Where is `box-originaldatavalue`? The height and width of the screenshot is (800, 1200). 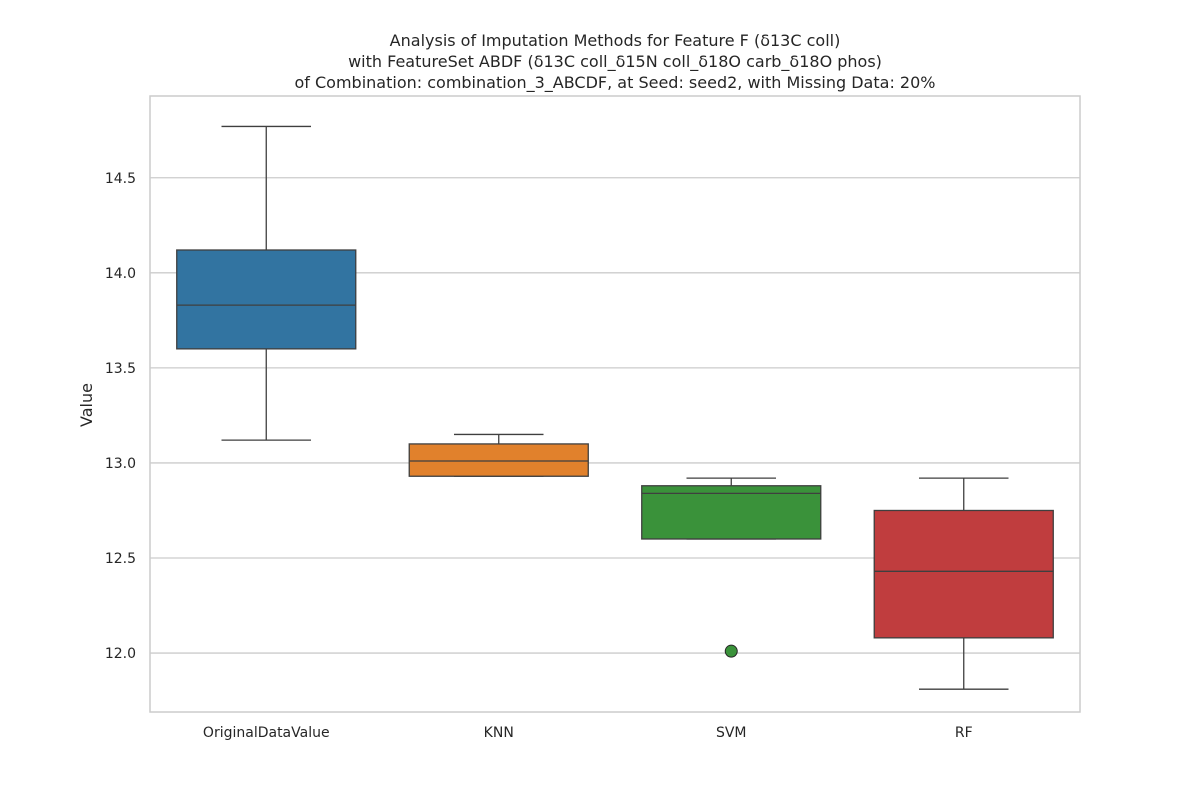 box-originaldatavalue is located at coordinates (266, 283).